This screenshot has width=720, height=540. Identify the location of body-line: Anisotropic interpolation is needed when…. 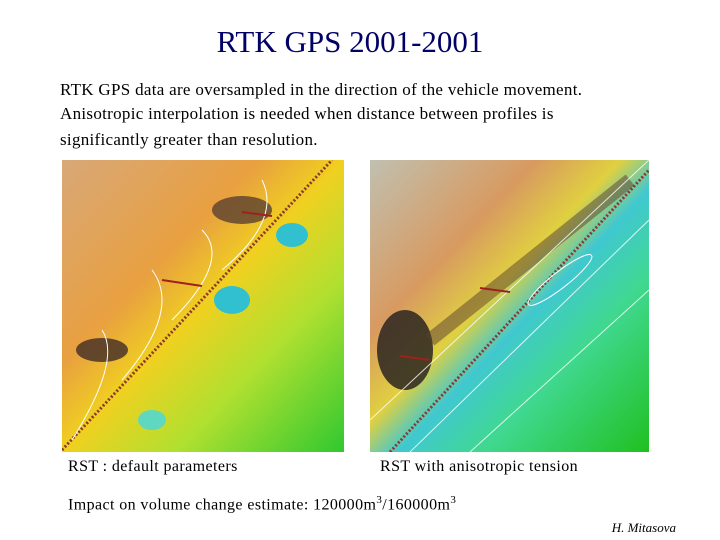
(307, 113).